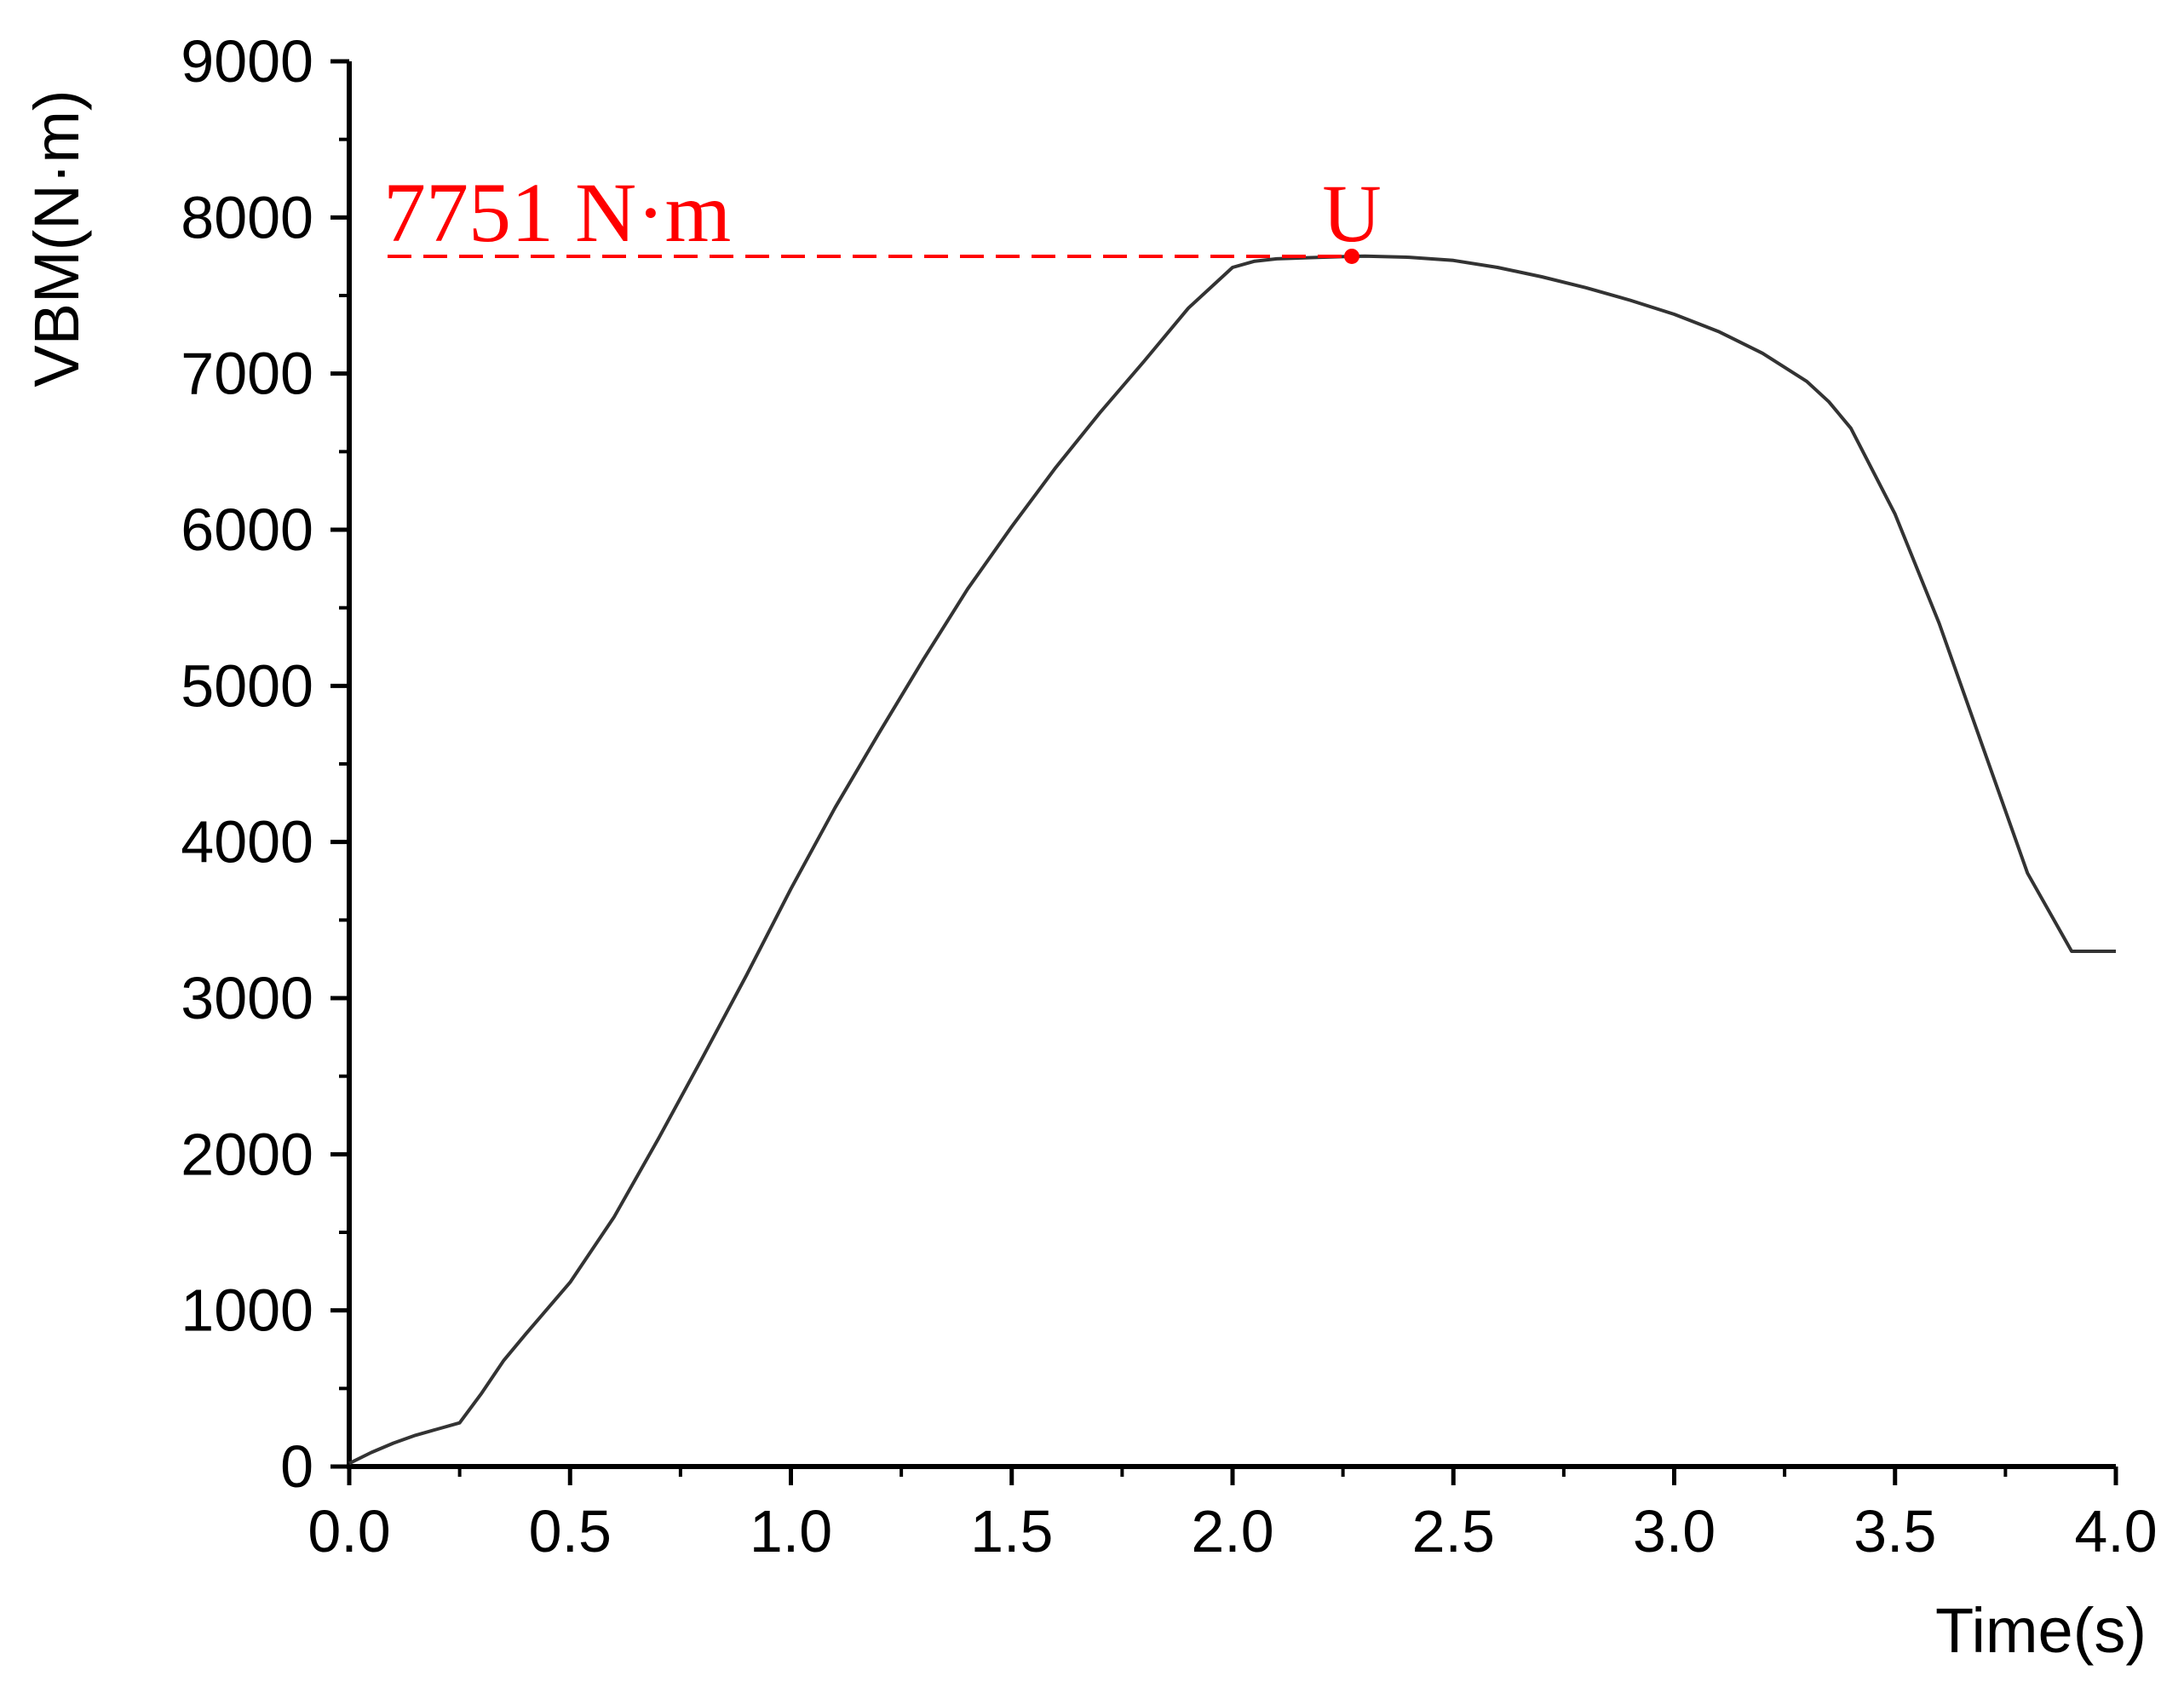 This screenshot has width=2184, height=1682. What do you see at coordinates (247, 61) in the screenshot?
I see `y-tick-label: 9000` at bounding box center [247, 61].